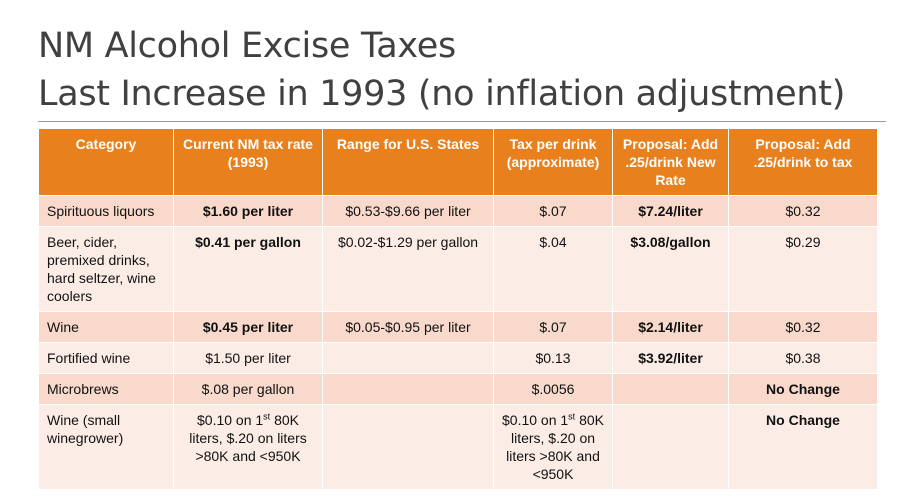 The width and height of the screenshot is (900, 500). I want to click on cell: $0.45 per liter, so click(248, 327).